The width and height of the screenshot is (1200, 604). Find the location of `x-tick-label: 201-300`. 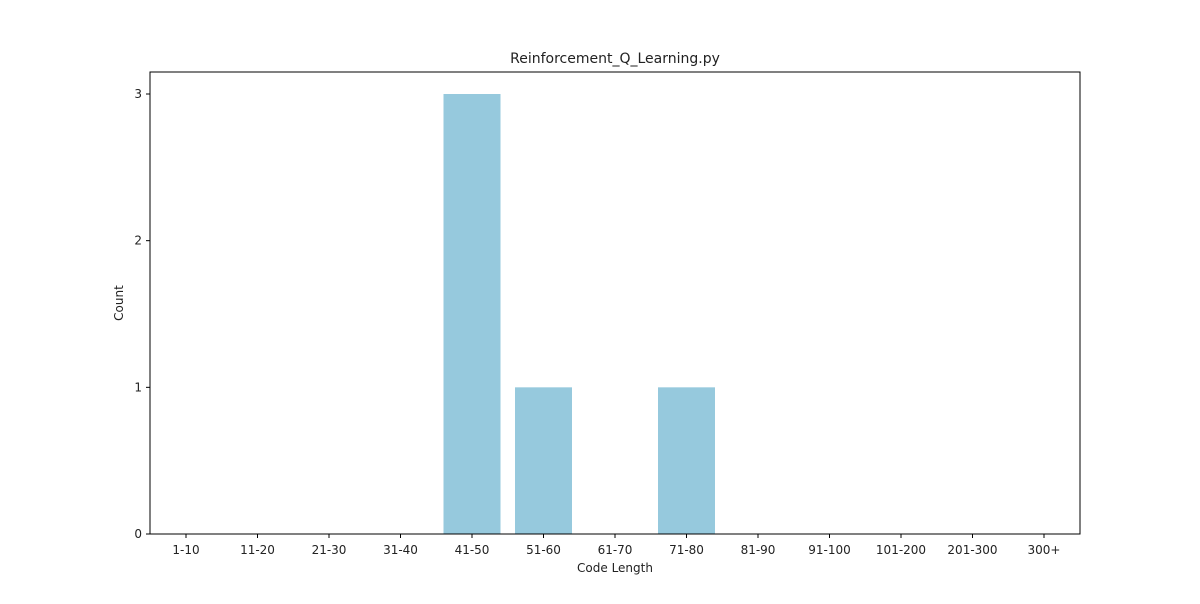

x-tick-label: 201-300 is located at coordinates (972, 550).